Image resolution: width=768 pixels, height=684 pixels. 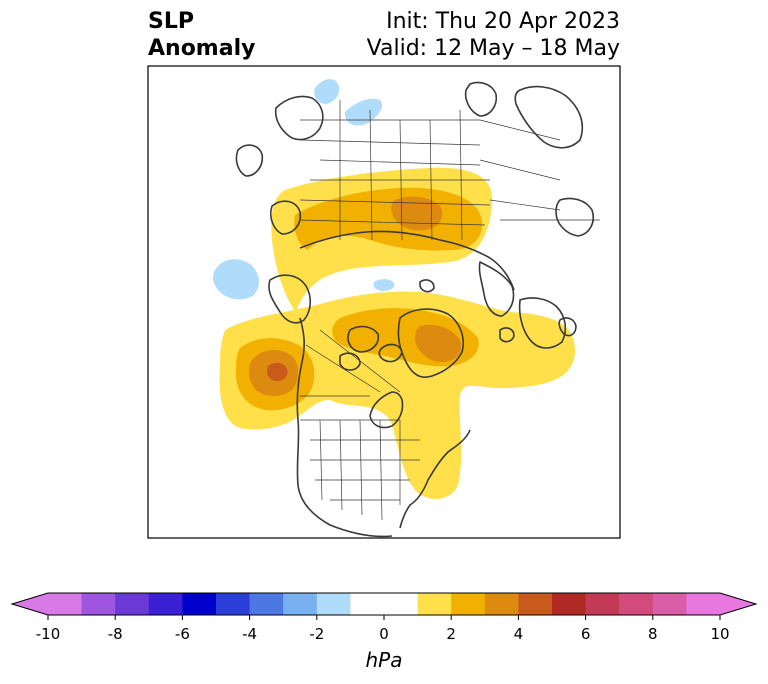 I want to click on border-lines-north-america, so click(x=360, y=425).